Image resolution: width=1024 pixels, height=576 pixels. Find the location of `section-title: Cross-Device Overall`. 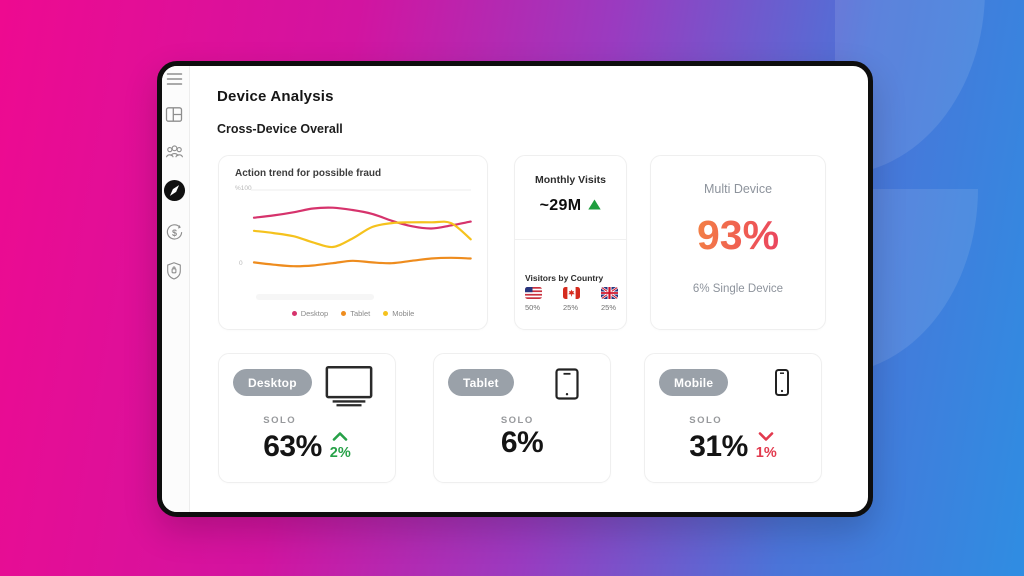

section-title: Cross-Device Overall is located at coordinates (280, 129).